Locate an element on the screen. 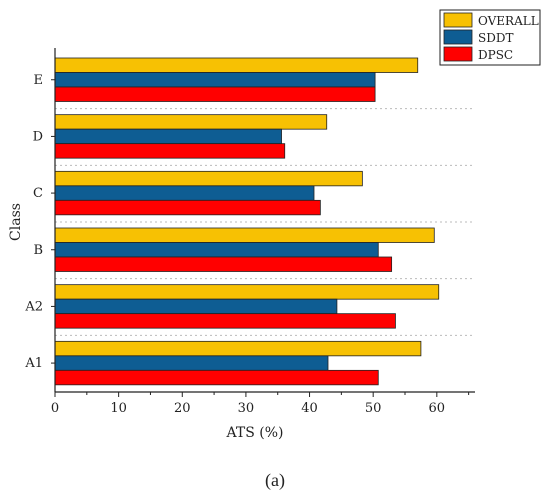 This screenshot has height=503, width=550. legend-label-sddt: SDDT is located at coordinates (495, 38).